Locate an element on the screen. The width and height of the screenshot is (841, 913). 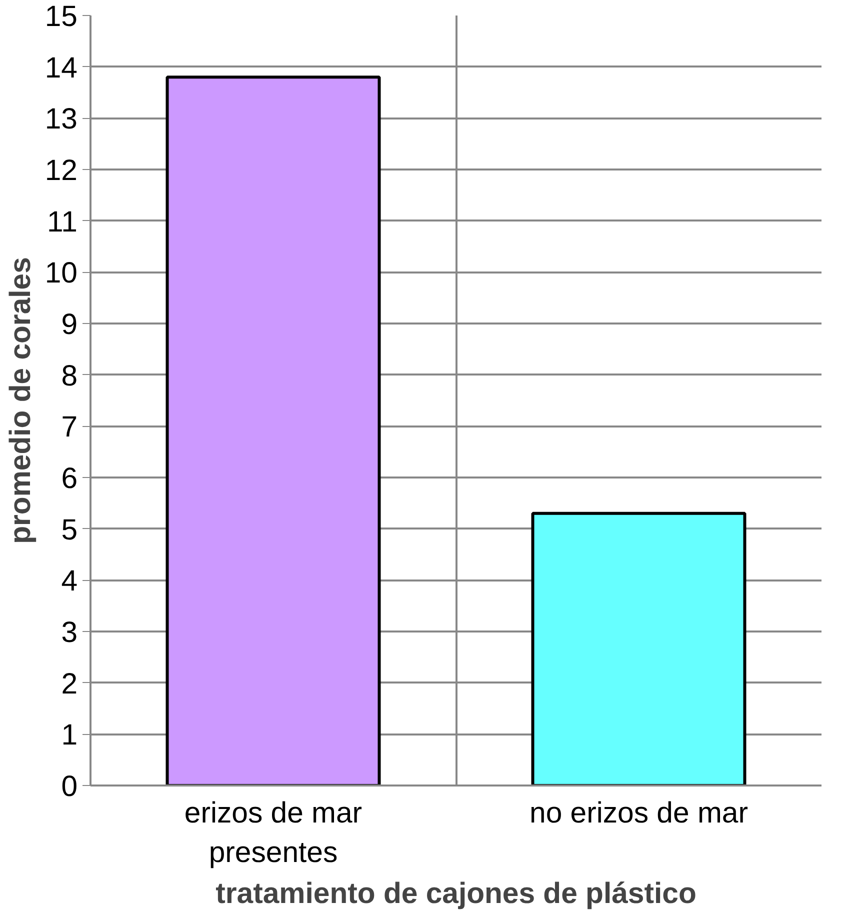
x-tick-label: erizos de mar presentes is located at coordinates (273, 833).